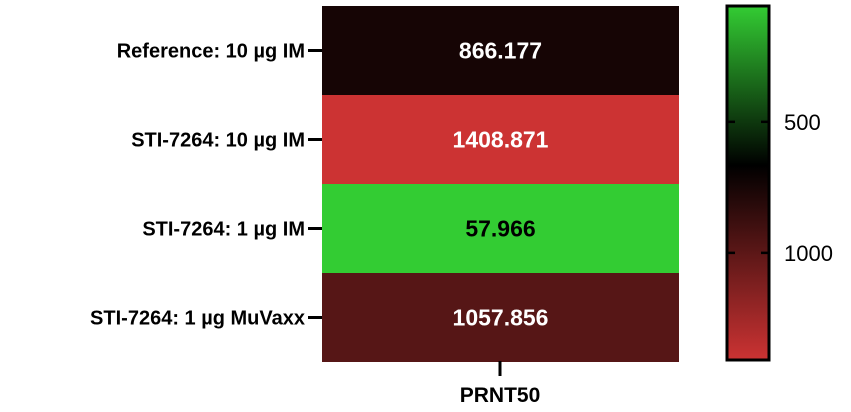  I want to click on cell-value-label: 1057.856, so click(501, 318).